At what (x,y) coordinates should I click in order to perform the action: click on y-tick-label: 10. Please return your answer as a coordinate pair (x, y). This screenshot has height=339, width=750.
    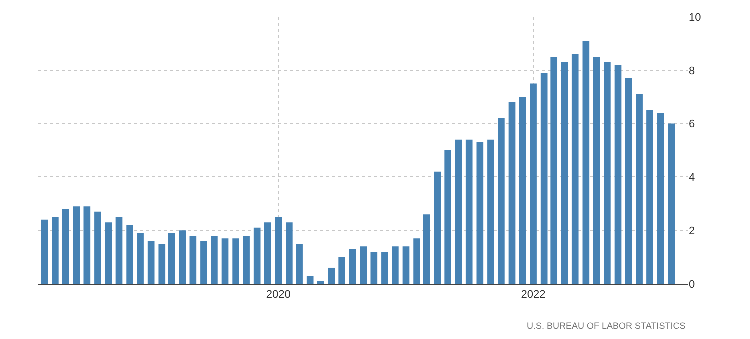
    Looking at the image, I should click on (695, 18).